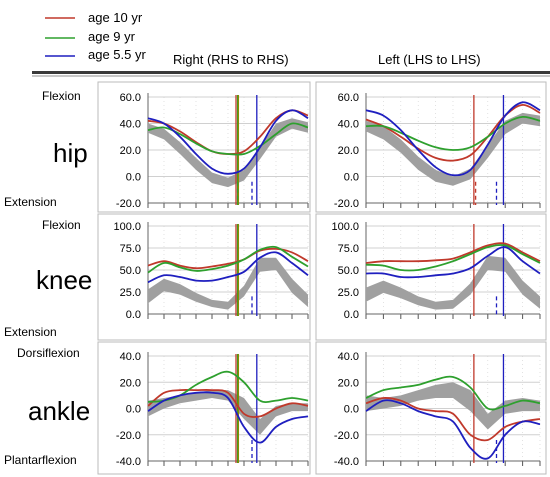  What do you see at coordinates (348, 151) in the screenshot?
I see `y-tick-label-hip-left: 20.0` at bounding box center [348, 151].